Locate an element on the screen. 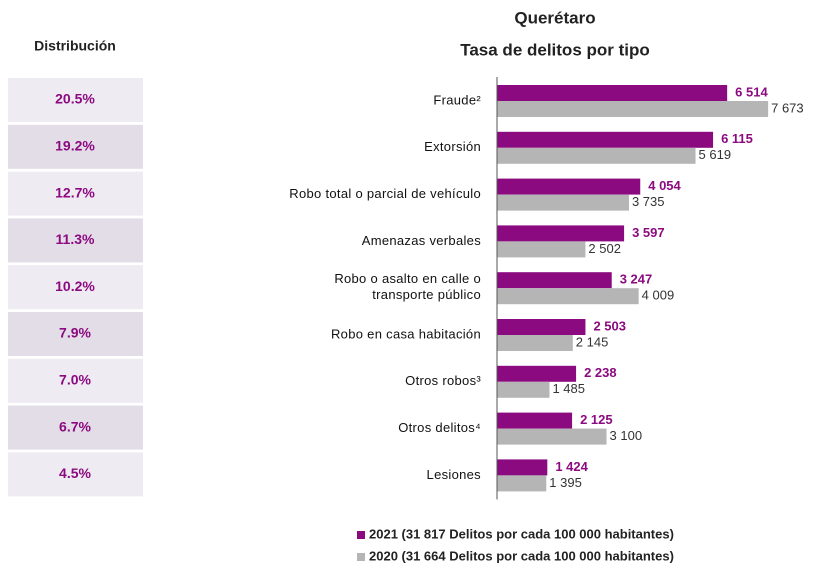 The height and width of the screenshot is (574, 829). table-value: 6.7% is located at coordinates (75, 426).